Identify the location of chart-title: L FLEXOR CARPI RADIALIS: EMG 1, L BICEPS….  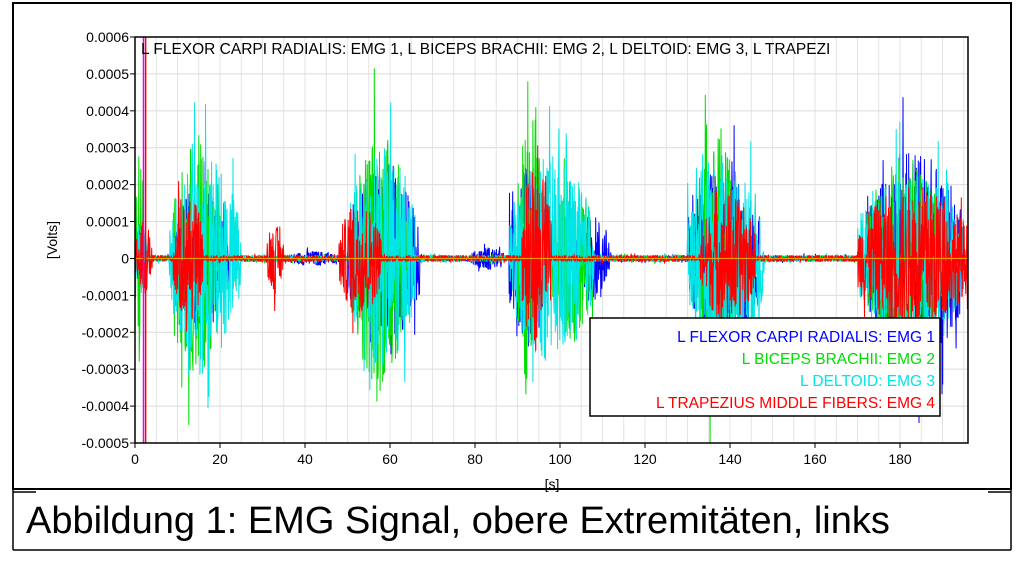
(485, 49).